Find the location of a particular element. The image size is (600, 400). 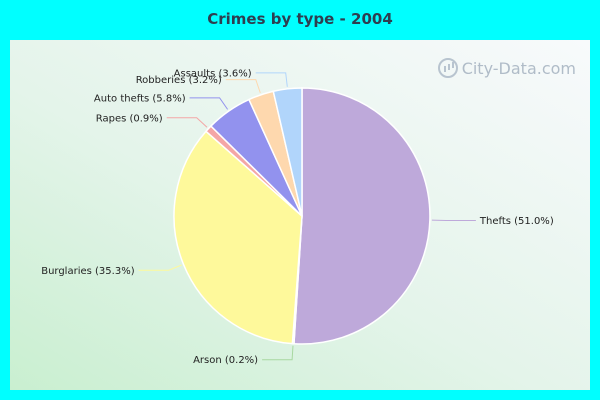

leader-line-assaults is located at coordinates (271, 79).